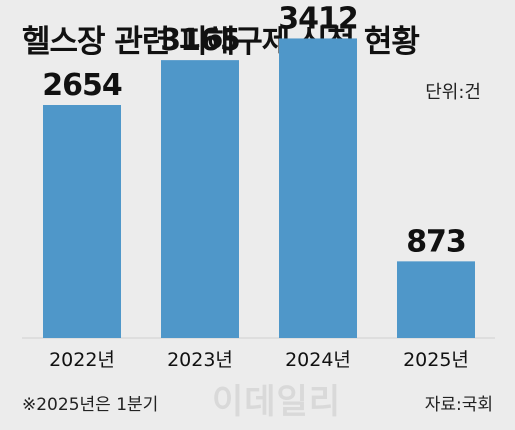  What do you see at coordinates (318, 18) in the screenshot?
I see `bar-value-label: 3412` at bounding box center [318, 18].